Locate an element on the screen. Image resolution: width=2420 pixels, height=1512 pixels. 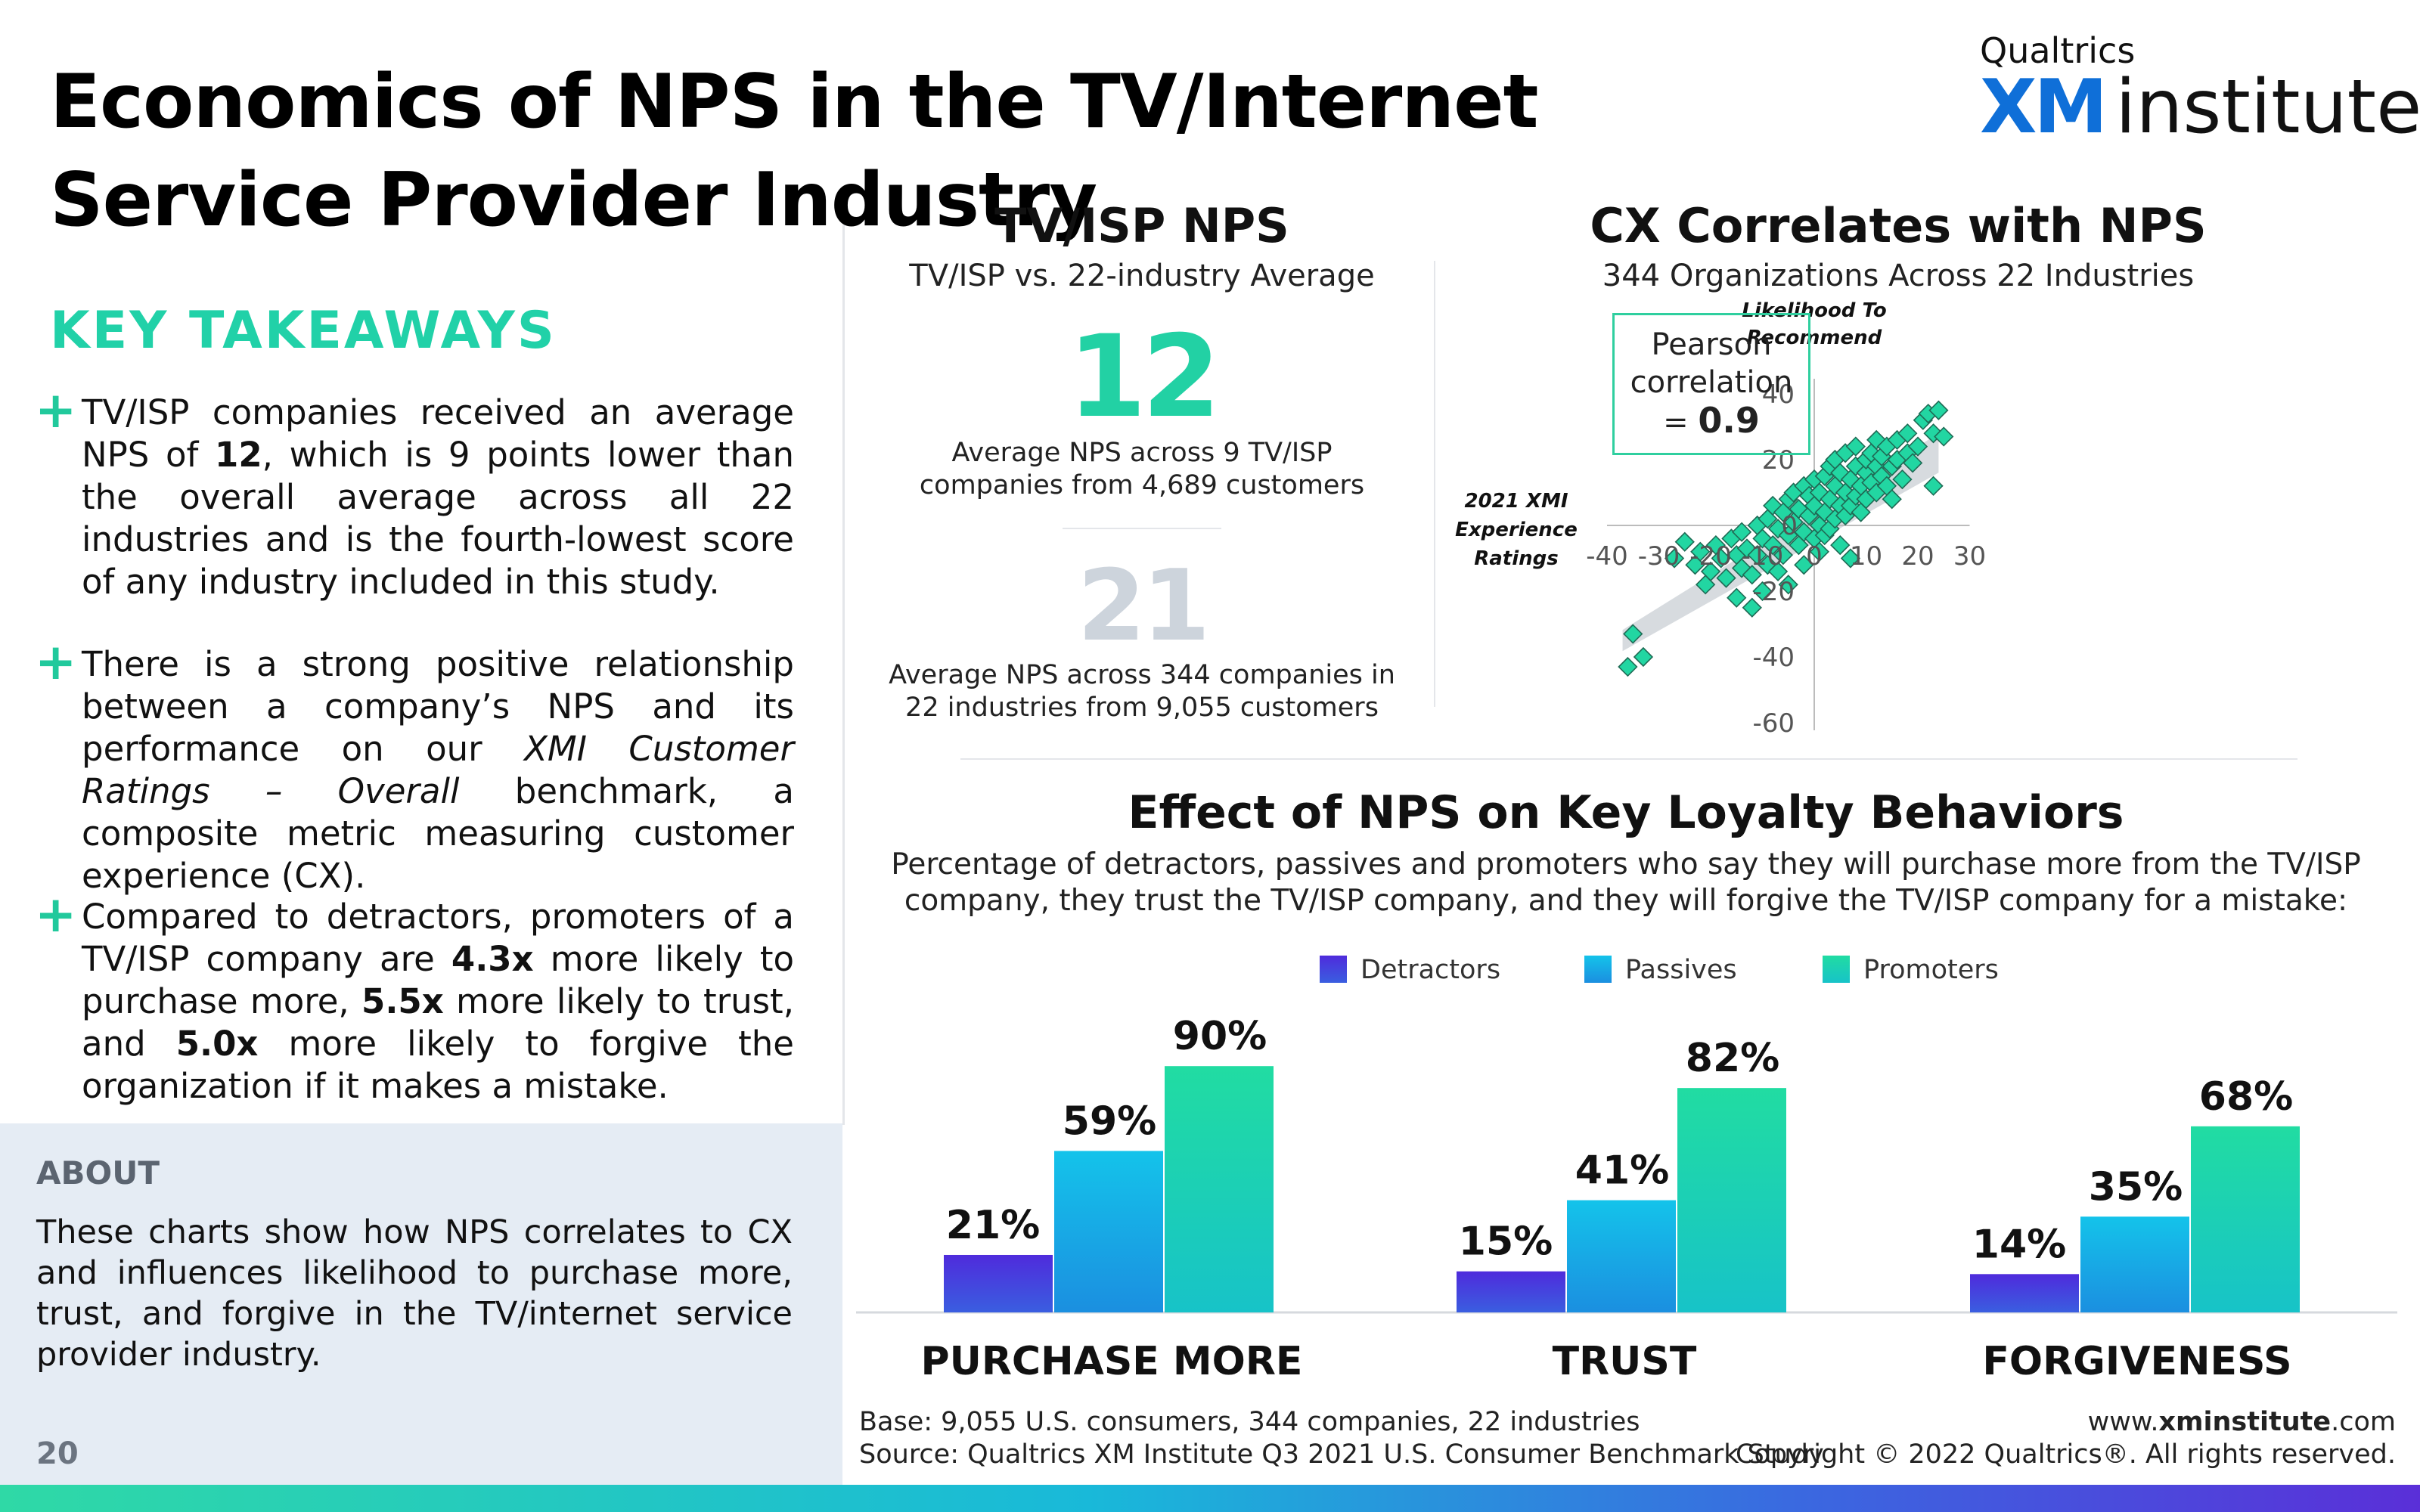
y-axis-label-line: Likelihood To is located at coordinates (1814, 310).